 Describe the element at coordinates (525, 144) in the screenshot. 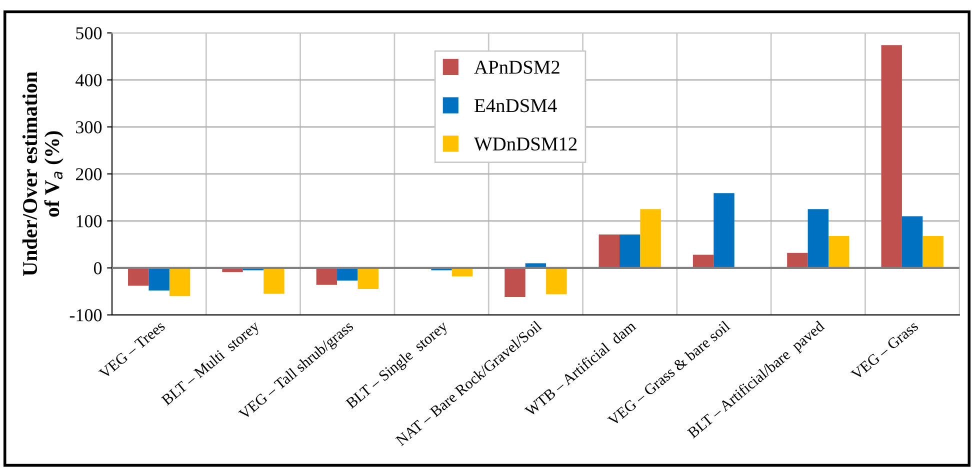

I see `legend-label: WDnDSM12` at that location.